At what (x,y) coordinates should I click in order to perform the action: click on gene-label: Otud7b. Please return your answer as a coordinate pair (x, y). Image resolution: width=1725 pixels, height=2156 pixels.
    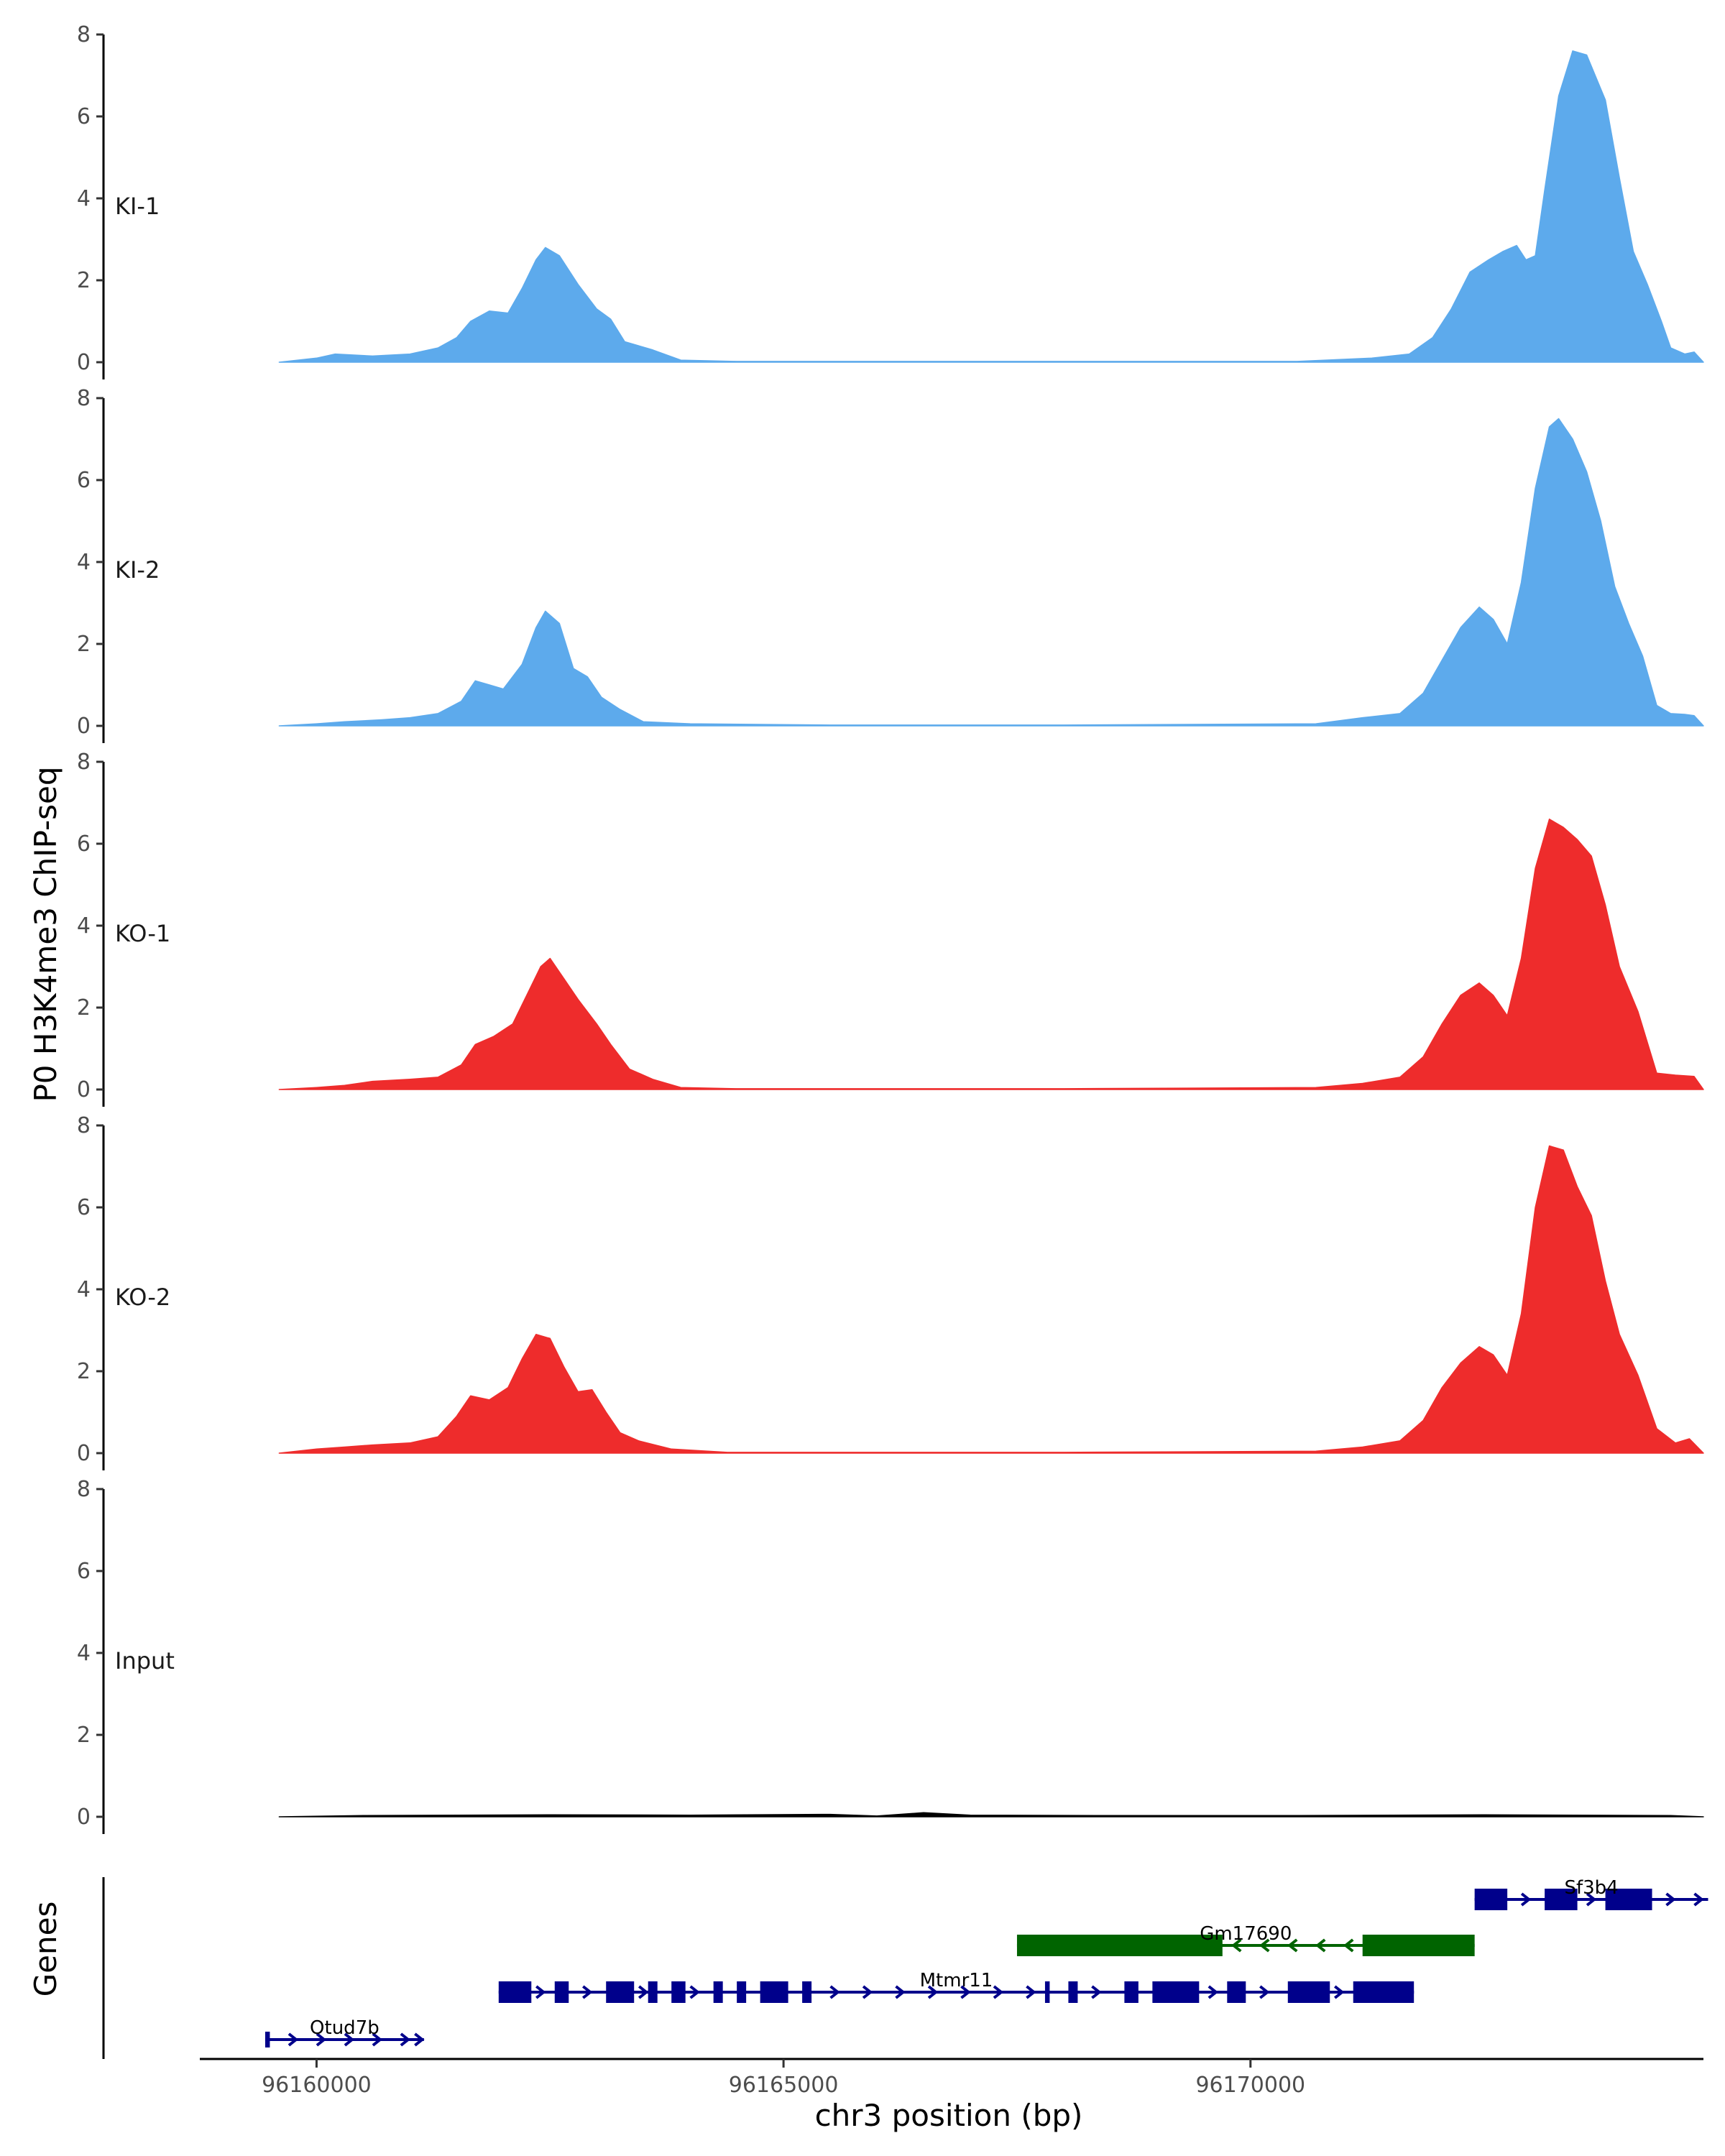
    Looking at the image, I should click on (345, 2028).